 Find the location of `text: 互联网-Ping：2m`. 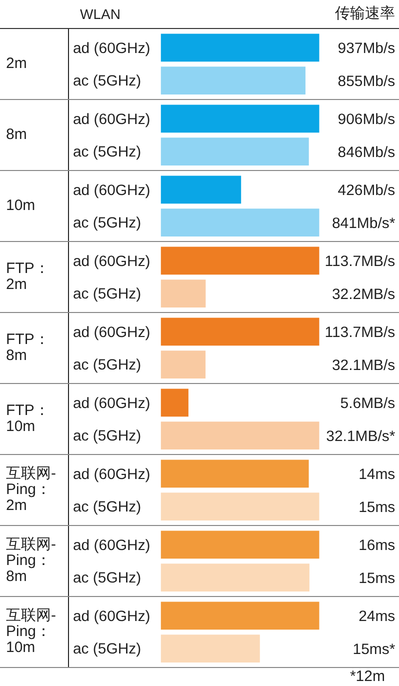

text: 互联网-Ping：2m is located at coordinates (31, 489).